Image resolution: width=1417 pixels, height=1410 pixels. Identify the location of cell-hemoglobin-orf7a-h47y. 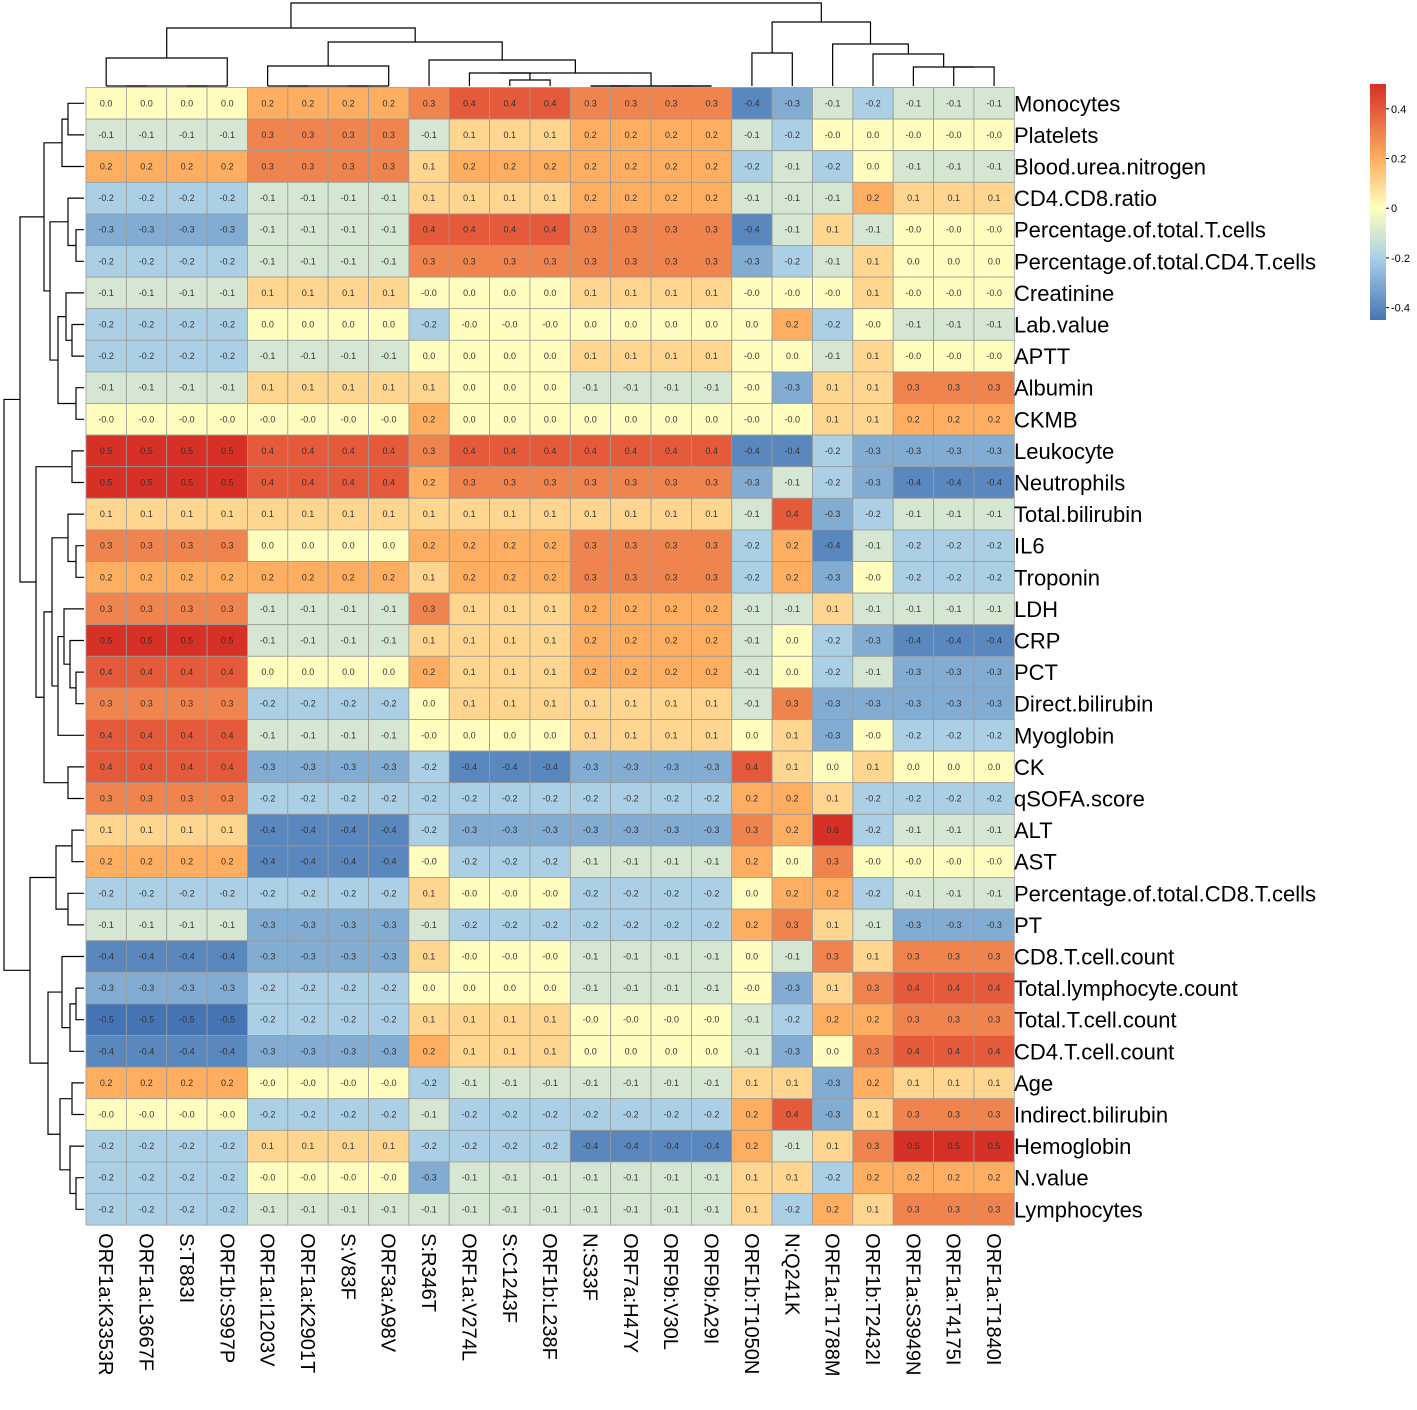
(631, 1146).